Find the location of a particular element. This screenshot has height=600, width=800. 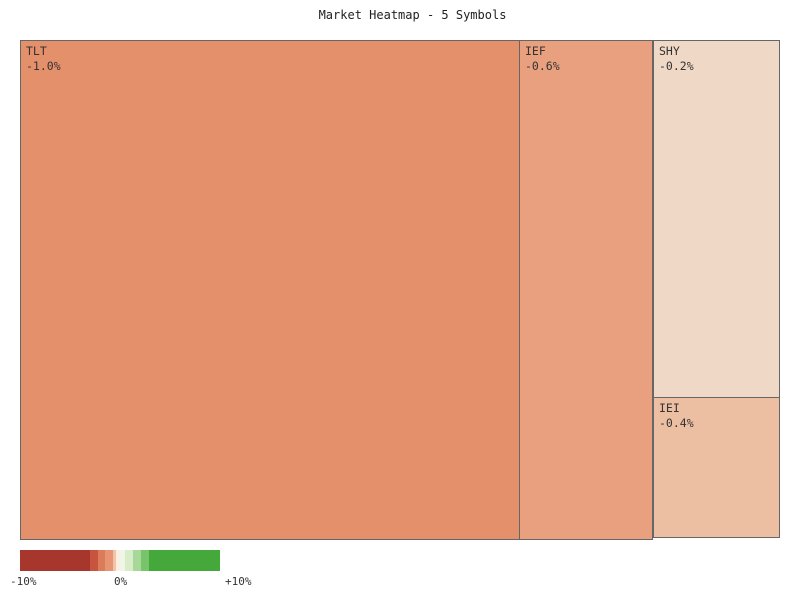

tile-change: -0.6% is located at coordinates (542, 66).